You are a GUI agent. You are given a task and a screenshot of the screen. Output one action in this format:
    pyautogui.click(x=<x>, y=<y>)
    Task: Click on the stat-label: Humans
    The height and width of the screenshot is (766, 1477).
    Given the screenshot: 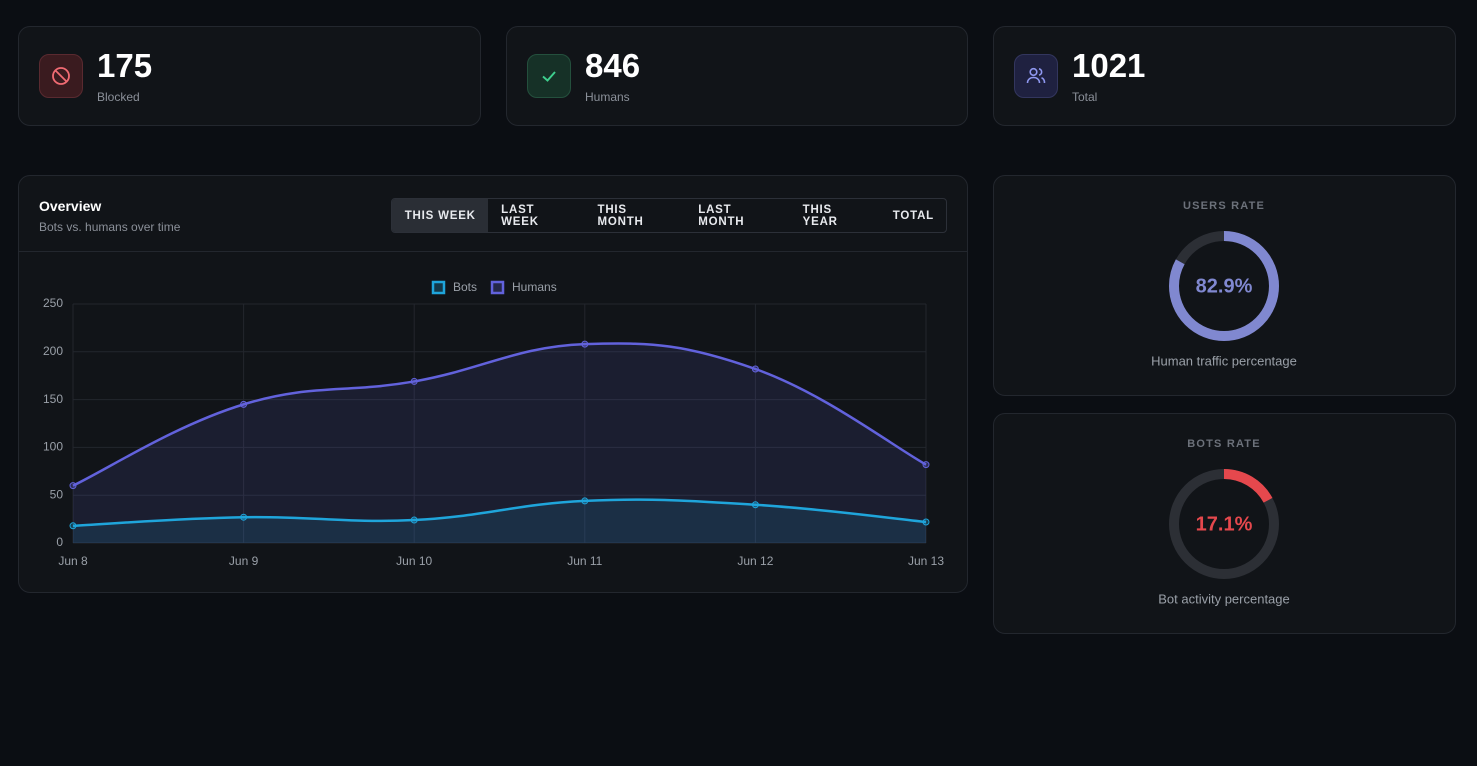 What is the action you would take?
    pyautogui.click(x=607, y=97)
    